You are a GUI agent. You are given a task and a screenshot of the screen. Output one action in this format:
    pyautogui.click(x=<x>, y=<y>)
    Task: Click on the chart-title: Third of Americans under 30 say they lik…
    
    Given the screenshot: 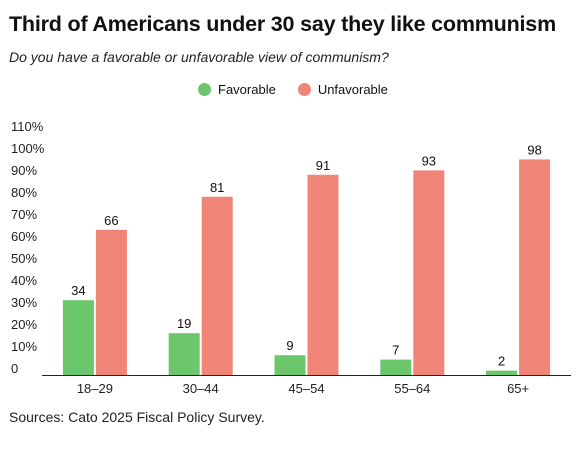 What is the action you would take?
    pyautogui.click(x=282, y=24)
    